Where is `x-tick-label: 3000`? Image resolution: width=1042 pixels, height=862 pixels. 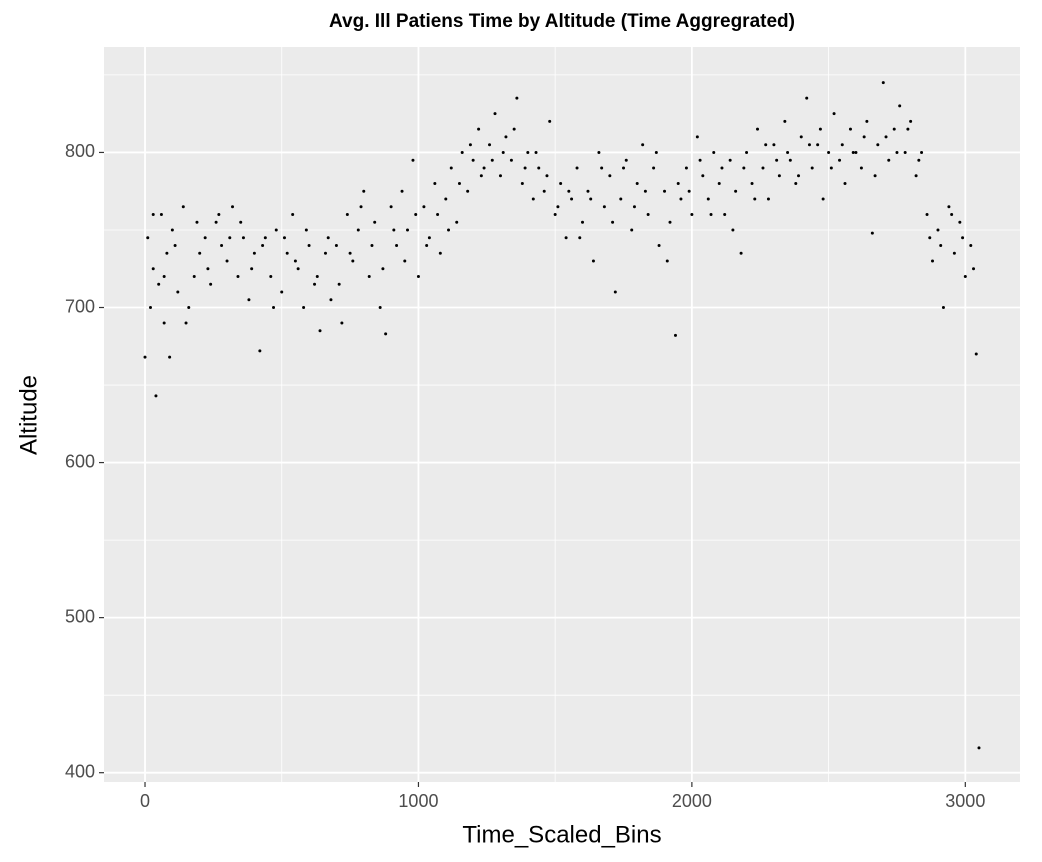
x-tick-label: 3000 is located at coordinates (965, 801).